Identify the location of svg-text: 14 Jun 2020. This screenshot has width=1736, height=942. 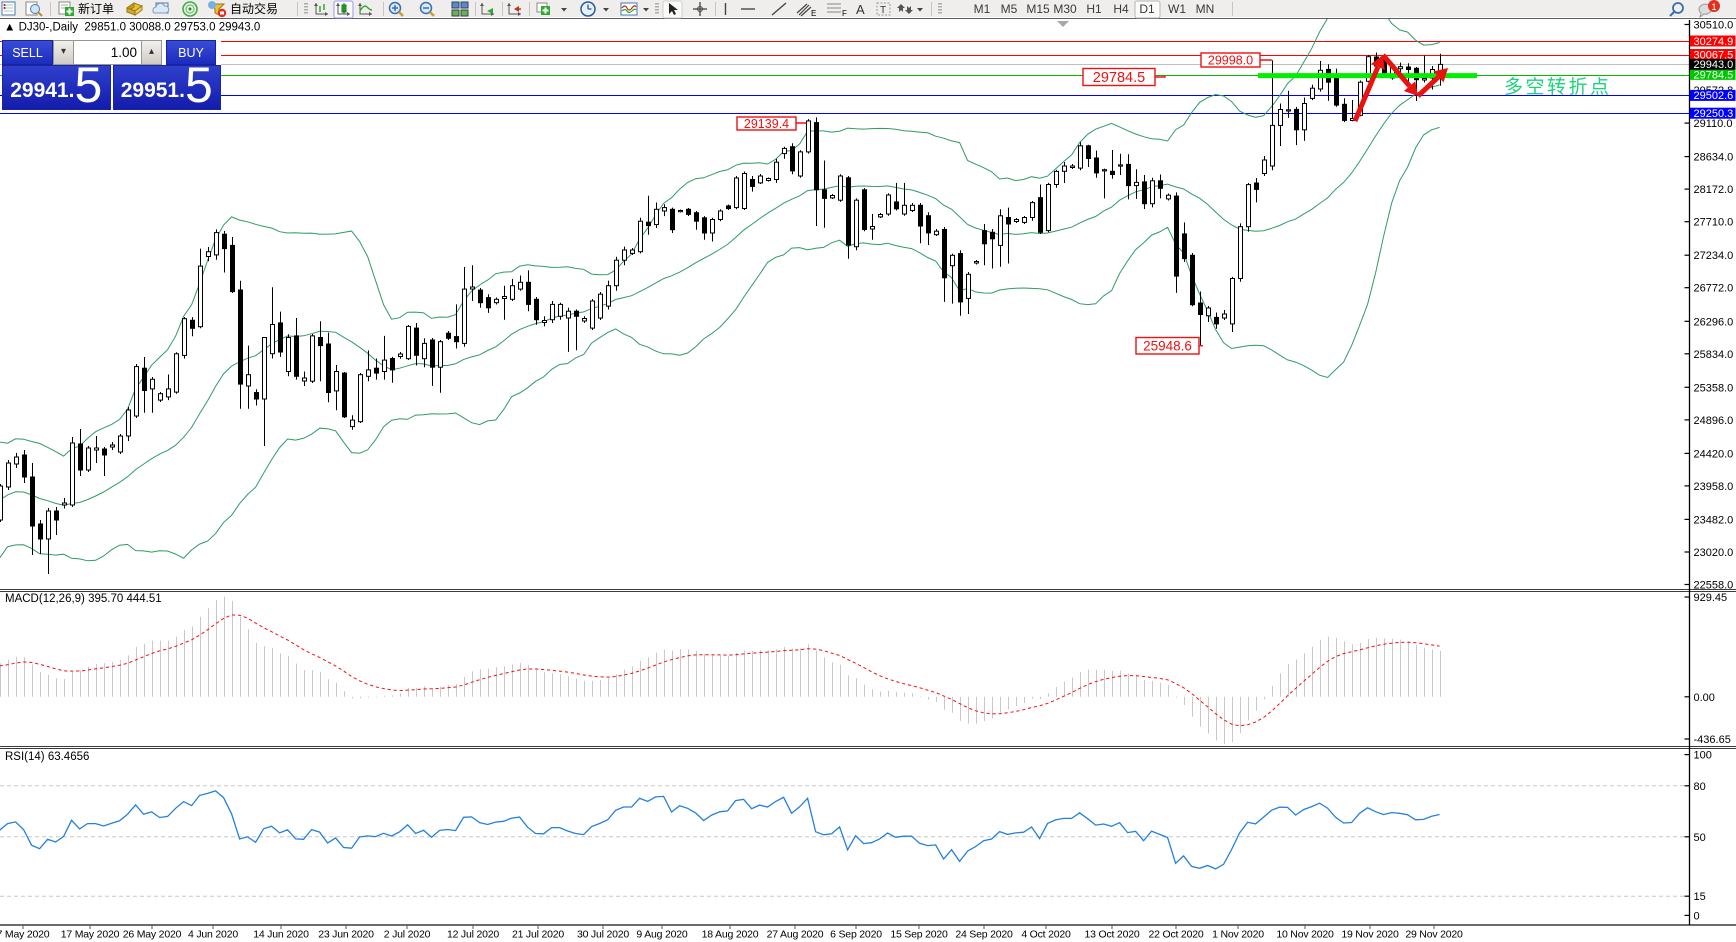
(281, 935).